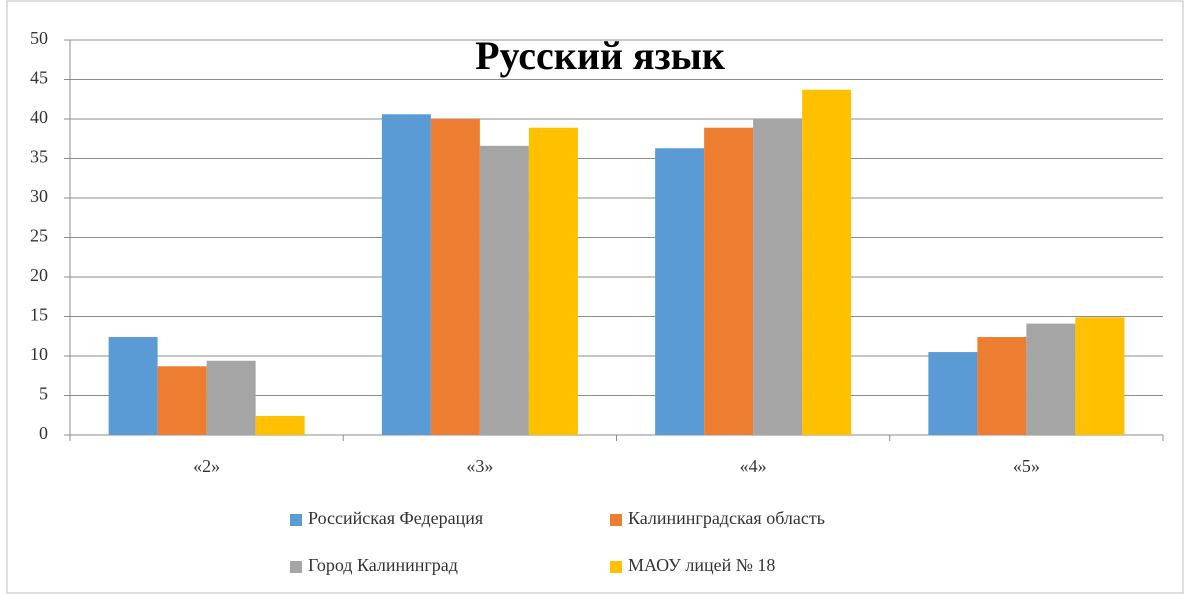 Image resolution: width=1184 pixels, height=594 pixels. I want to click on legend-label: Город Калининград, so click(383, 565).